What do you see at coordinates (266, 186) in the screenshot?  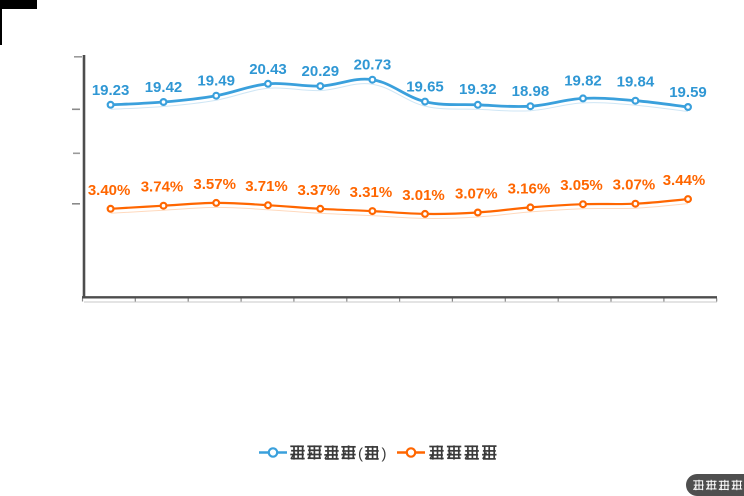 I see `svg-text: 3.71%` at bounding box center [266, 186].